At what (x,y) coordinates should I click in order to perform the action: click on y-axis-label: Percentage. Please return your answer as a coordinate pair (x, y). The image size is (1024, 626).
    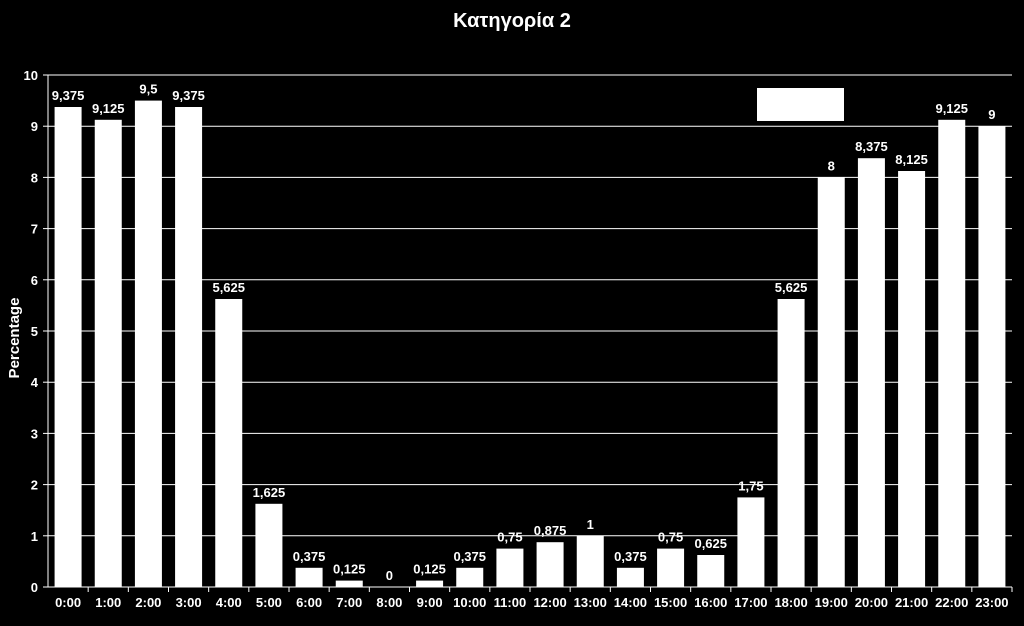
    Looking at the image, I should click on (14, 338).